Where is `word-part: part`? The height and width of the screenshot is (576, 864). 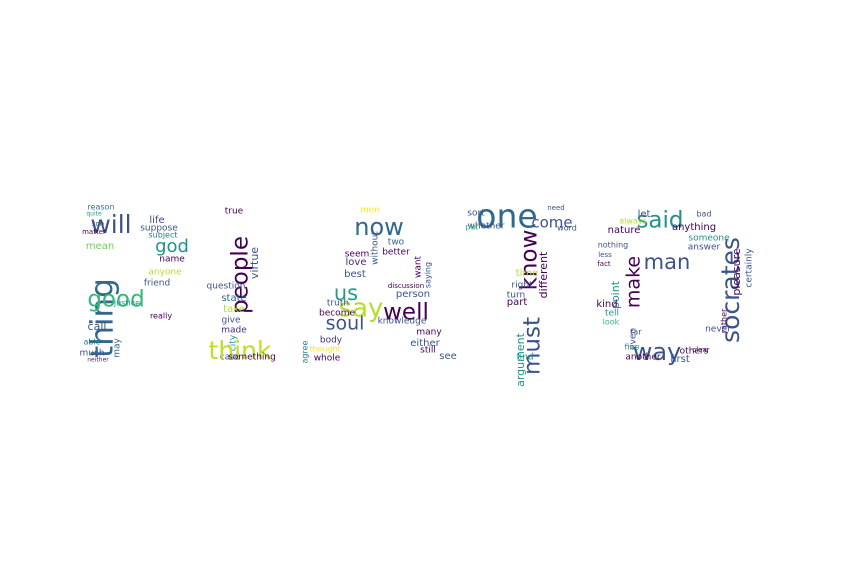
word-part: part is located at coordinates (517, 302).